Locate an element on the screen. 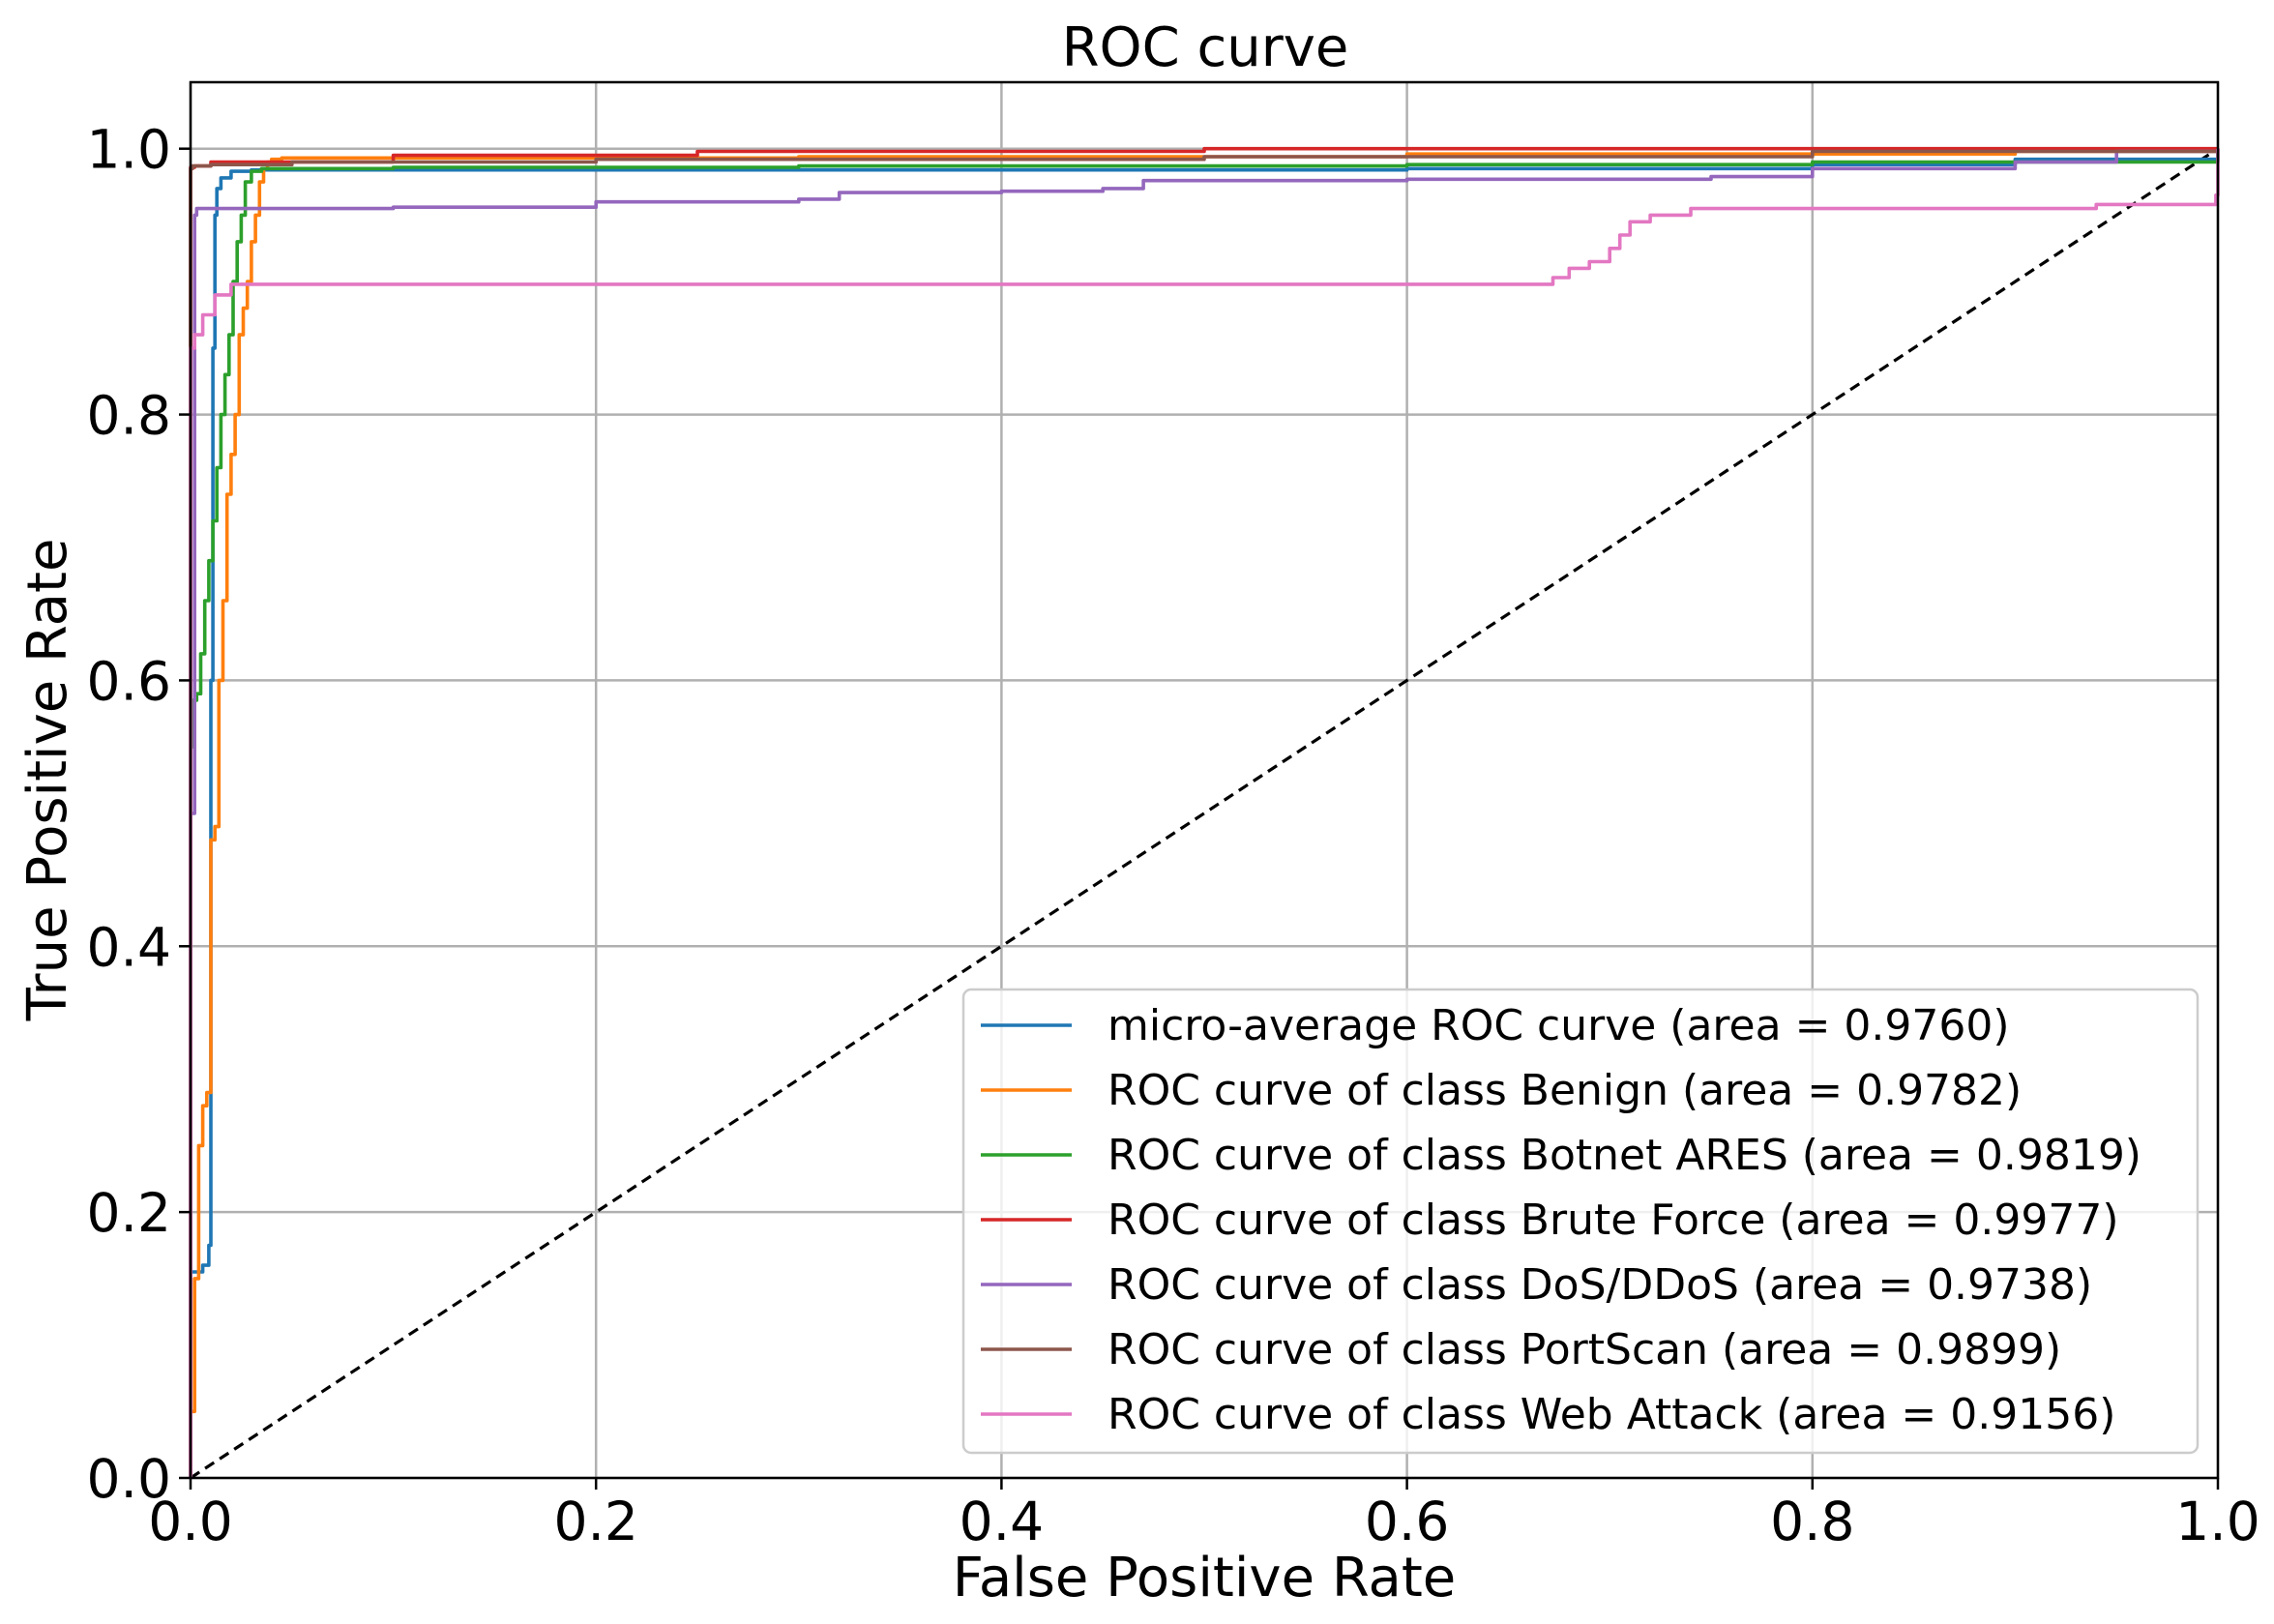 This screenshot has height=1624, width=2274. y-tick-label: 0.8 is located at coordinates (129, 416).